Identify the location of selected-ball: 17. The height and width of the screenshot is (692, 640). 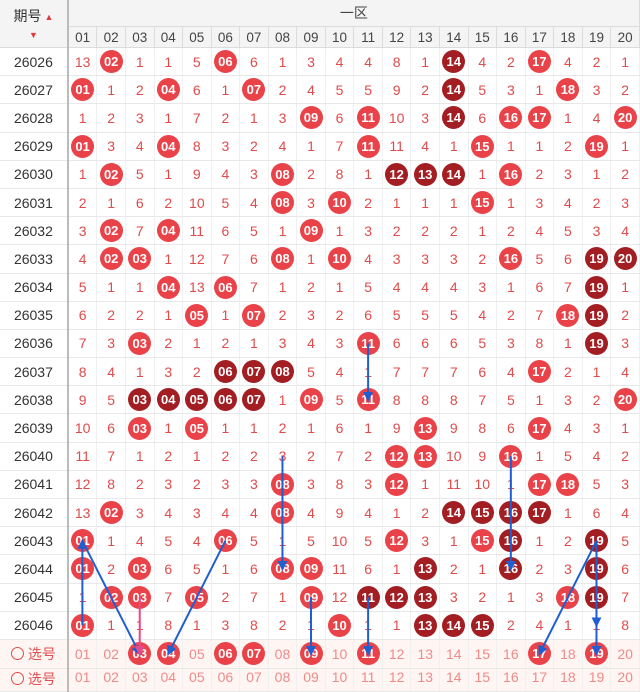
(539, 653).